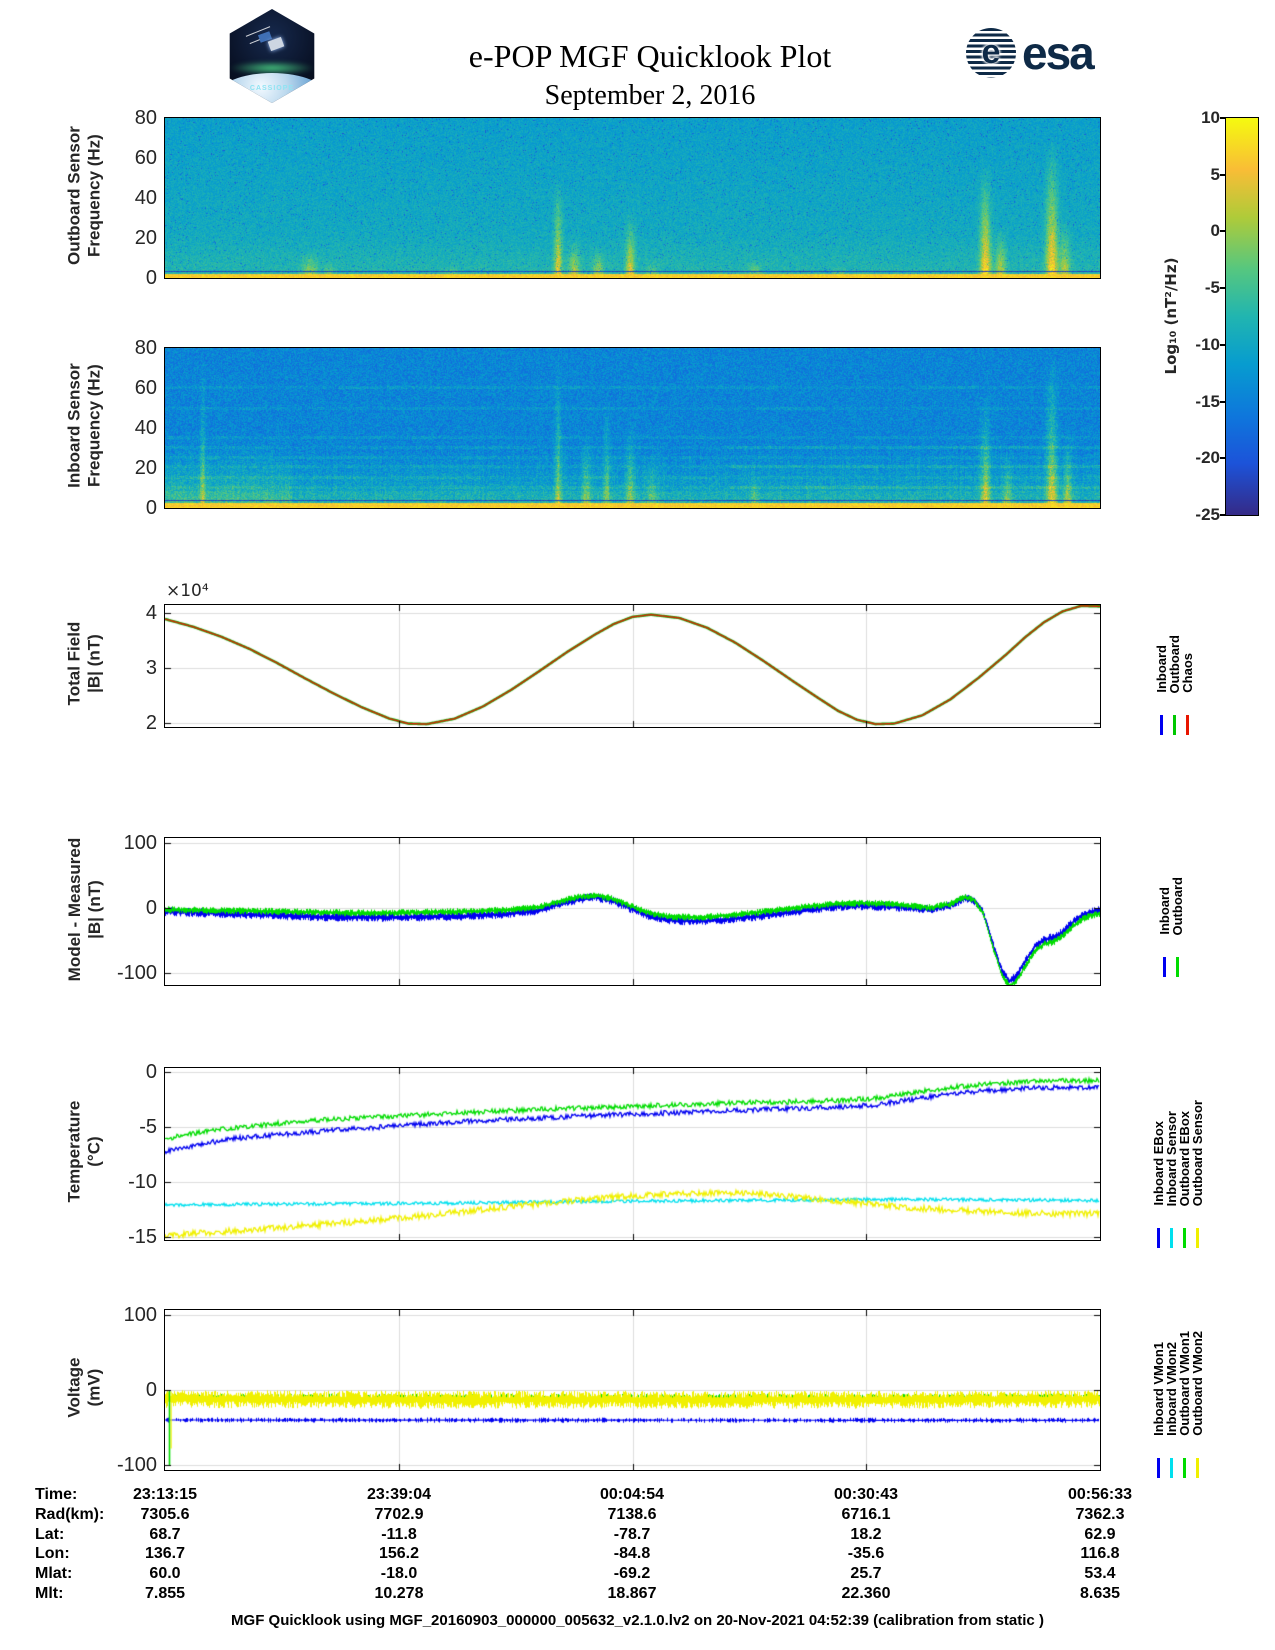 This screenshot has height=1650, width=1275. What do you see at coordinates (632, 1554) in the screenshot?
I see `table-cell: -84.8` at bounding box center [632, 1554].